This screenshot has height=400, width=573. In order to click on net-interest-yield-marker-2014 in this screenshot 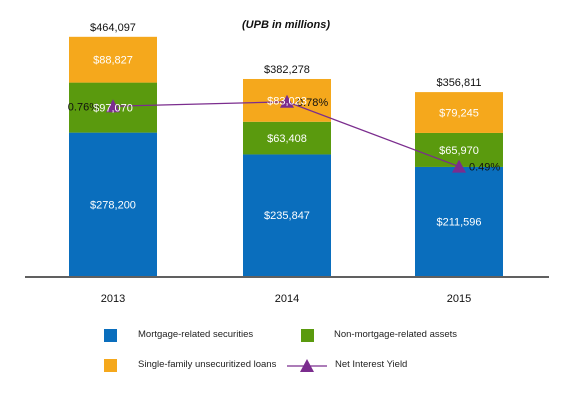, I will do `click(287, 101)`.